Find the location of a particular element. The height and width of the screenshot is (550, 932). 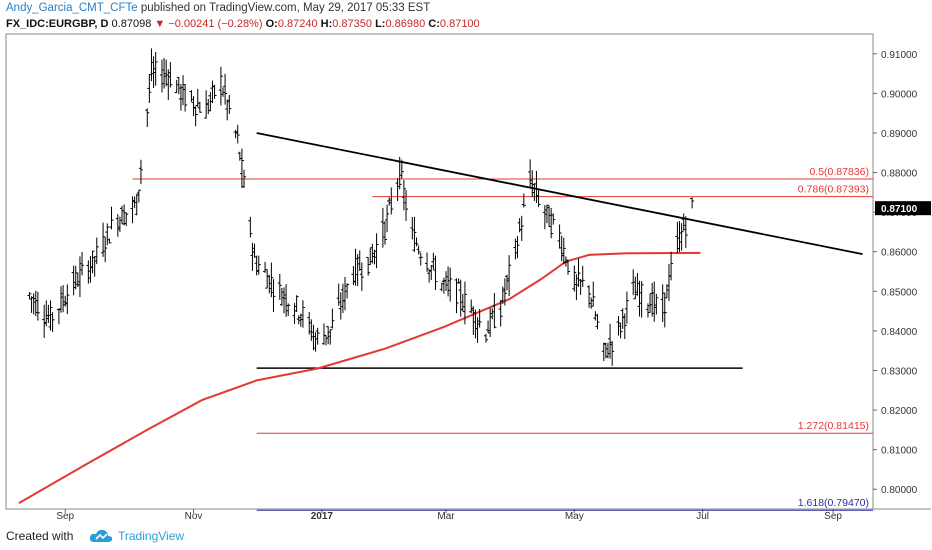

y-tick-label: 0.81000 is located at coordinates (899, 451).